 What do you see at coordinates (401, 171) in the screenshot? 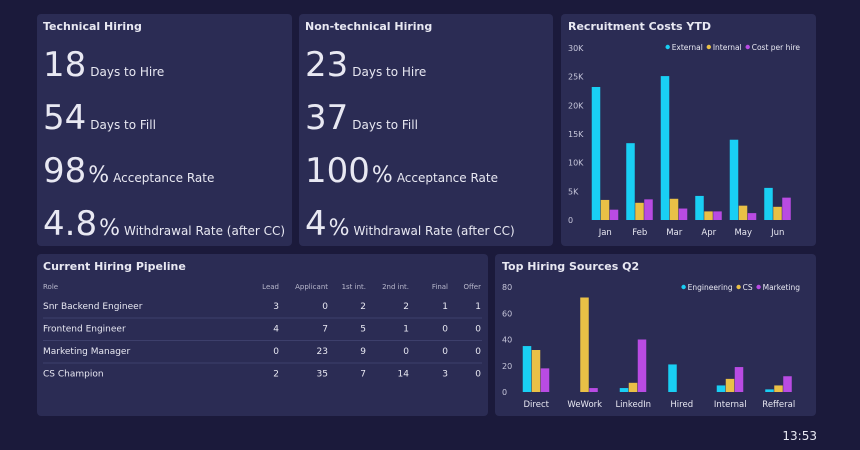
I see `kpi: 100% Acceptance Rate` at bounding box center [401, 171].